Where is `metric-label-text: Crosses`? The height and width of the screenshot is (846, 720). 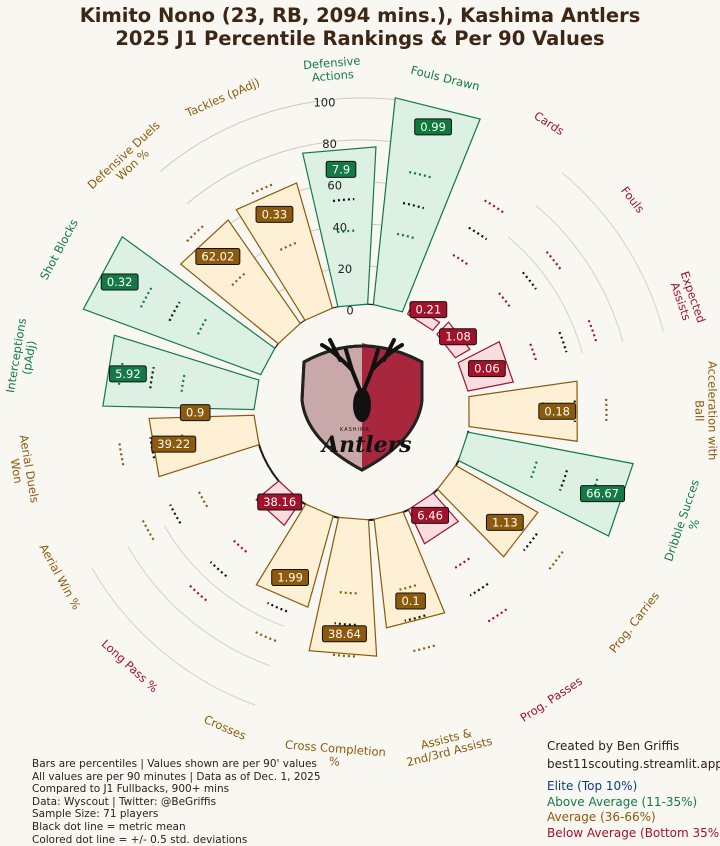 metric-label-text: Crosses is located at coordinates (225, 727).